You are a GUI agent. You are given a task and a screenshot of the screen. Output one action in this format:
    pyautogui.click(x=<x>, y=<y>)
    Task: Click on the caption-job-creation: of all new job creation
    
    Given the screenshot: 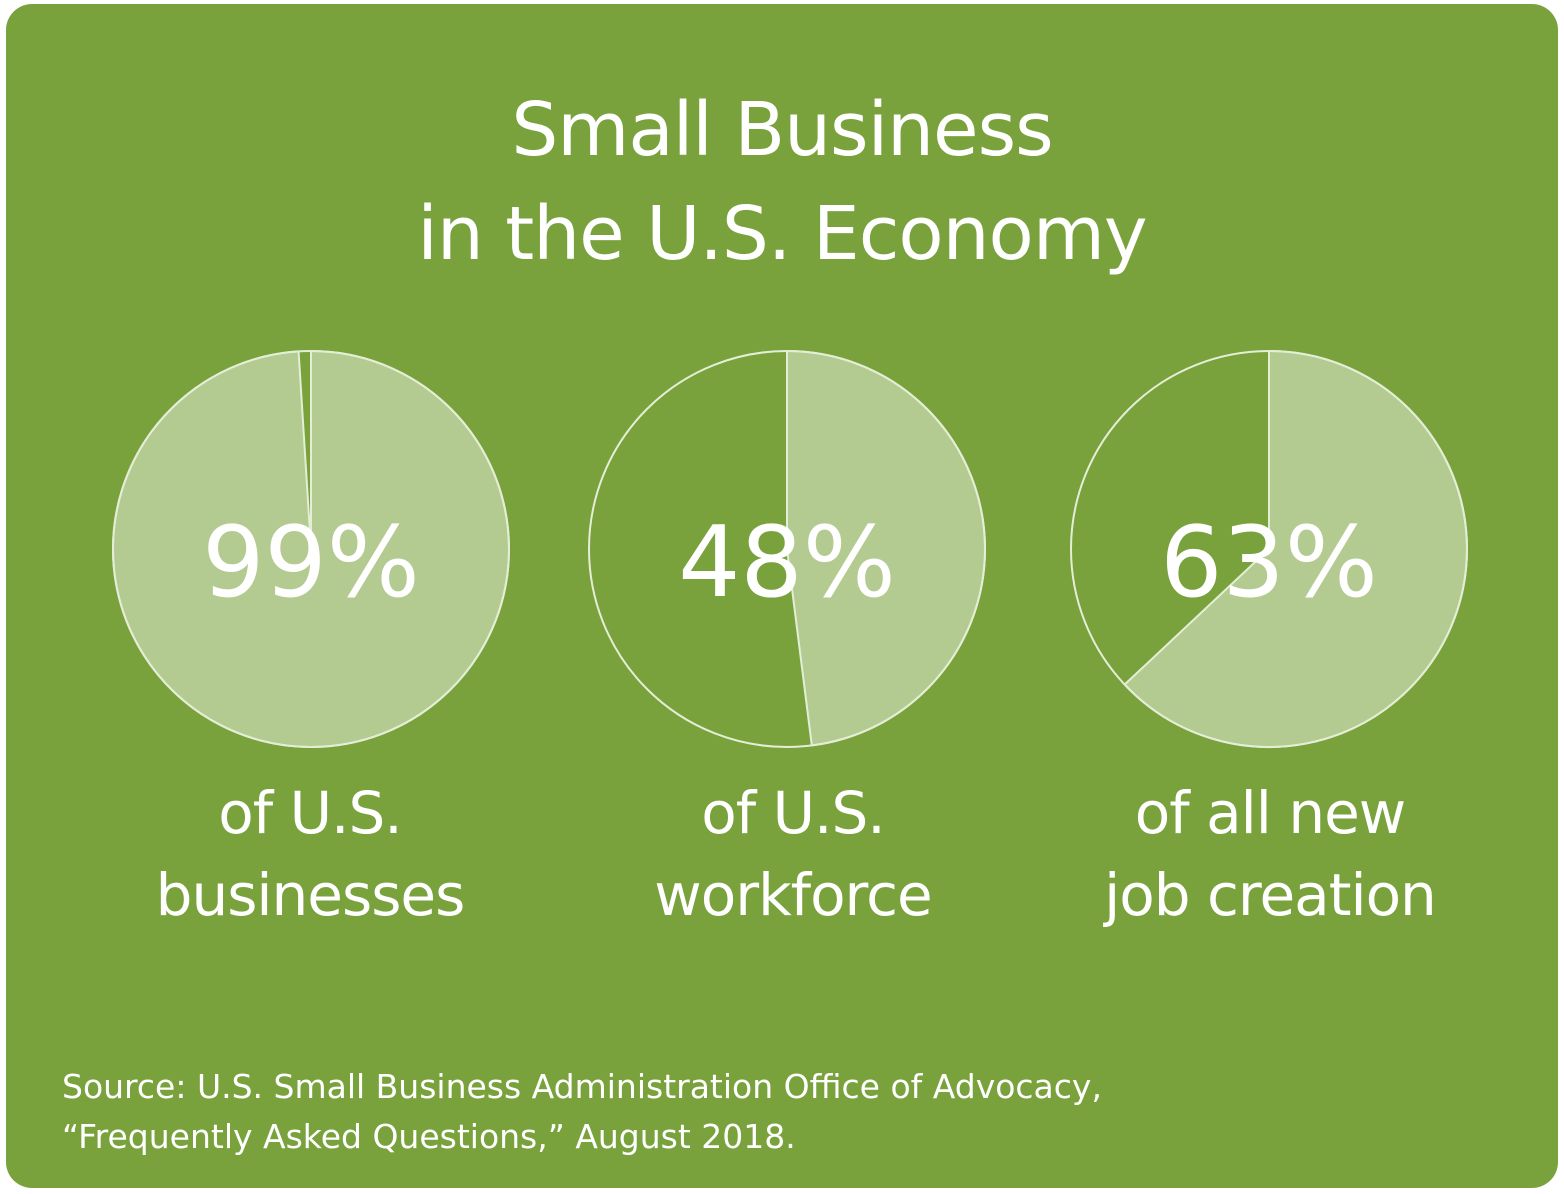 What is the action you would take?
    pyautogui.click(x=1270, y=854)
    